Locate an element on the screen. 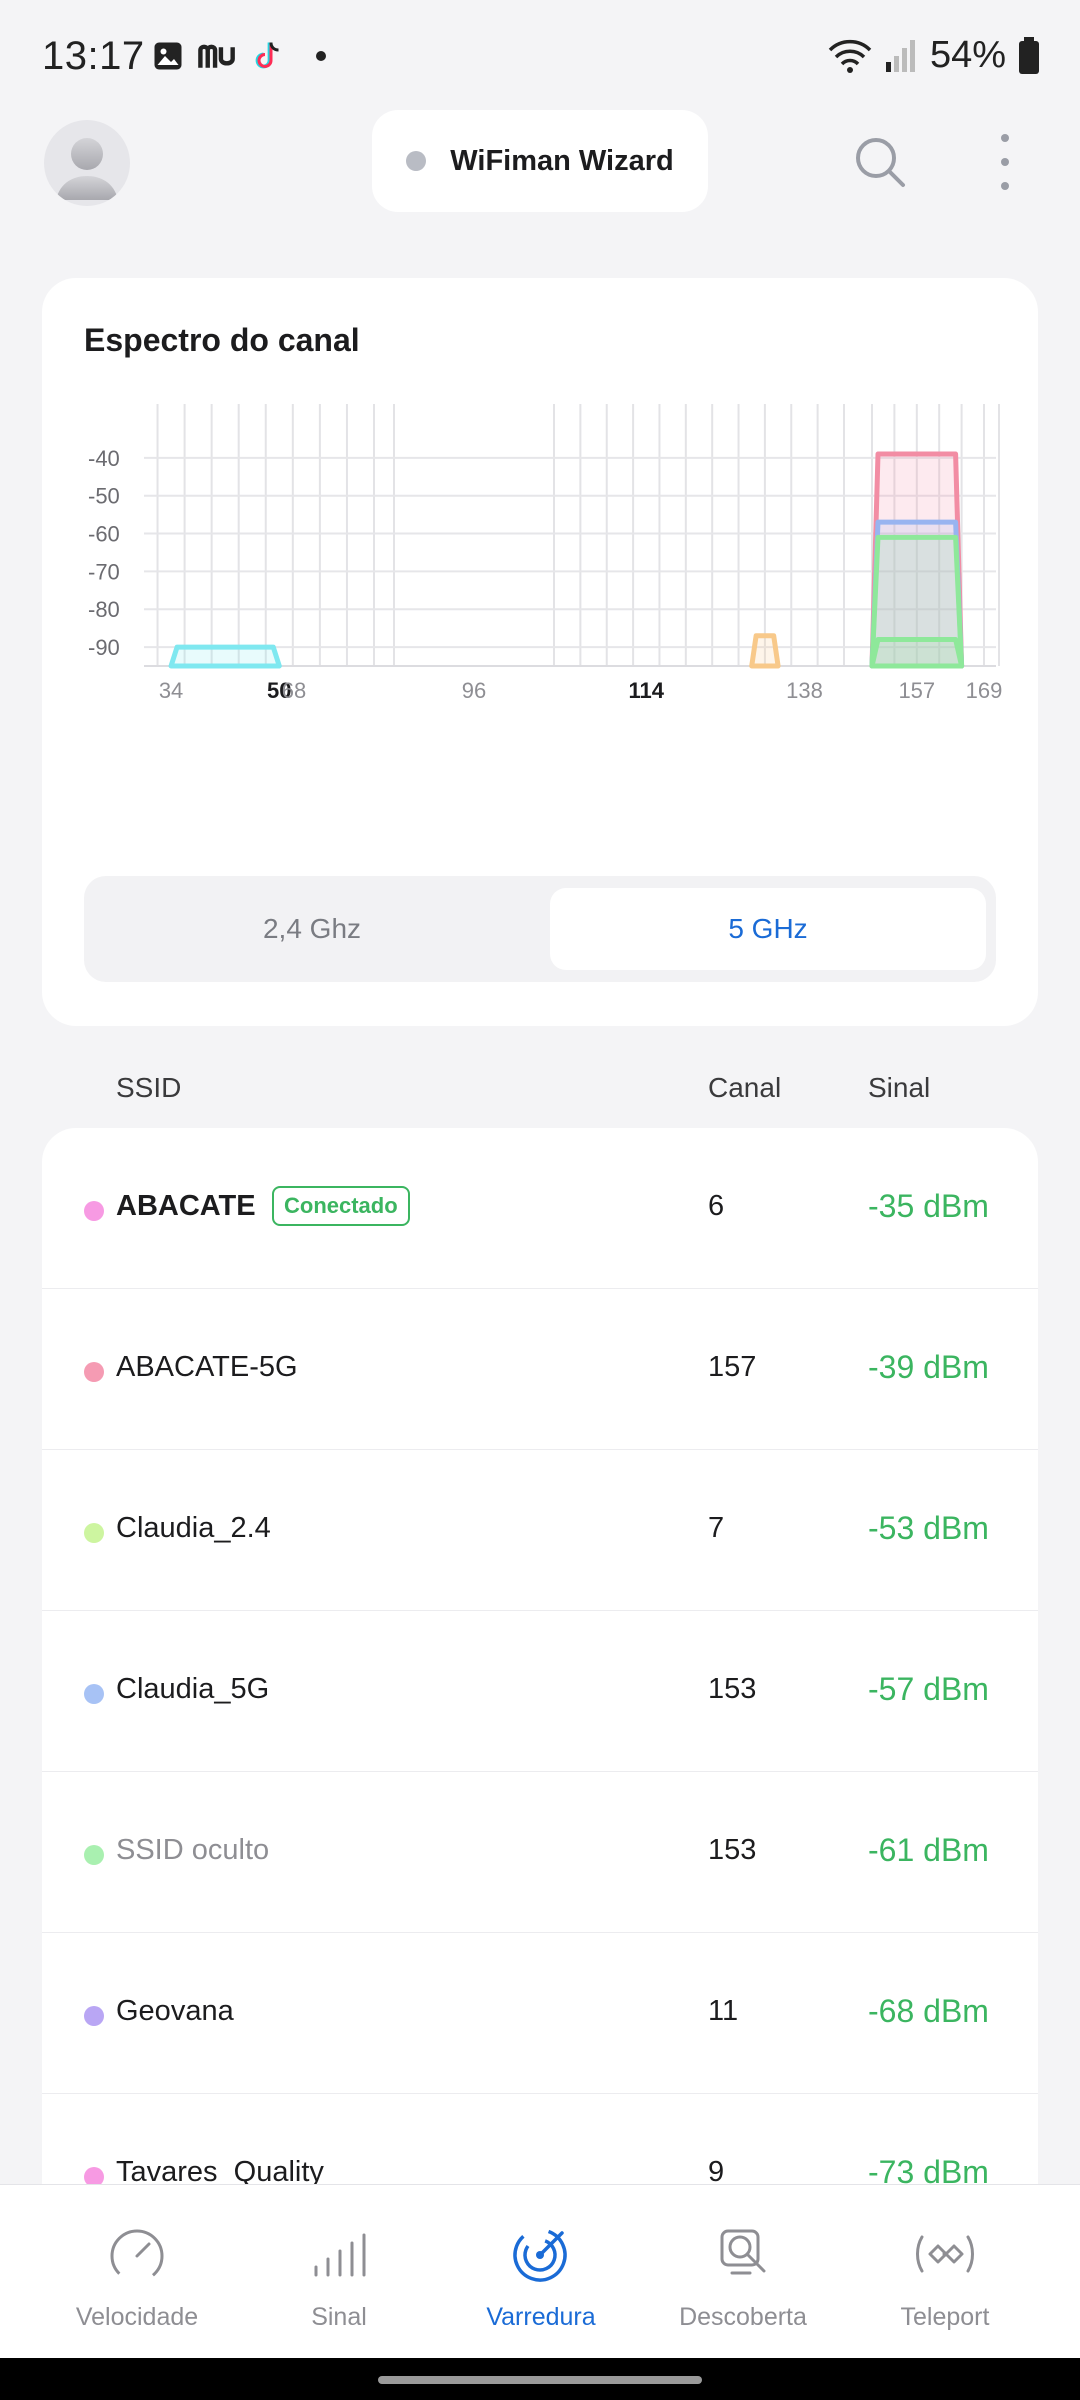 The image size is (1080, 2400). network-channel: 9 is located at coordinates (716, 2172).